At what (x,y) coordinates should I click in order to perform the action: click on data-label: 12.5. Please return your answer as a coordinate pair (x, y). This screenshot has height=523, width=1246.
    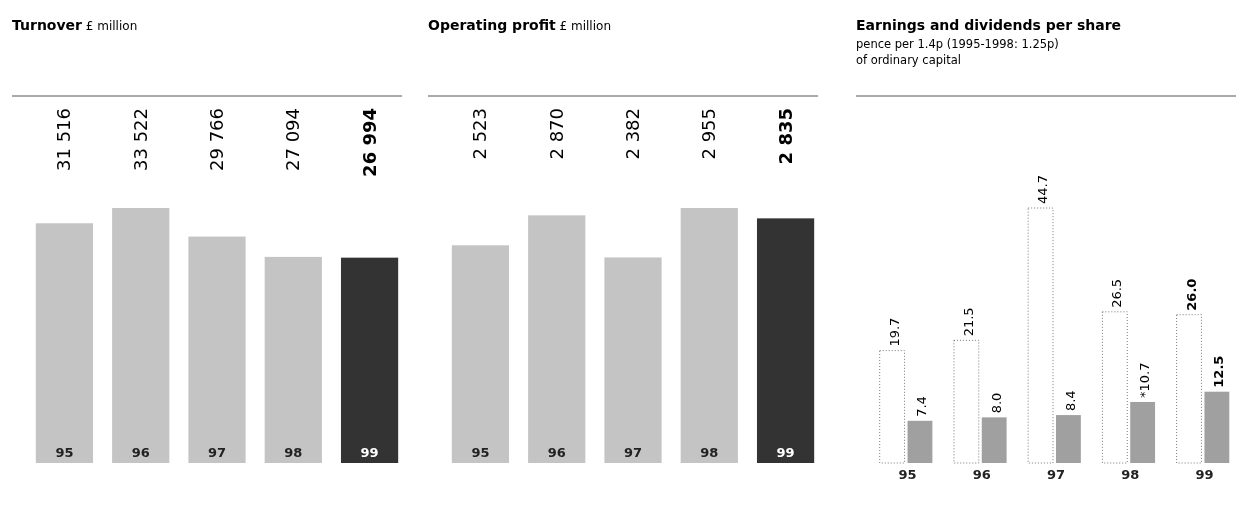
    Looking at the image, I should click on (1219, 371).